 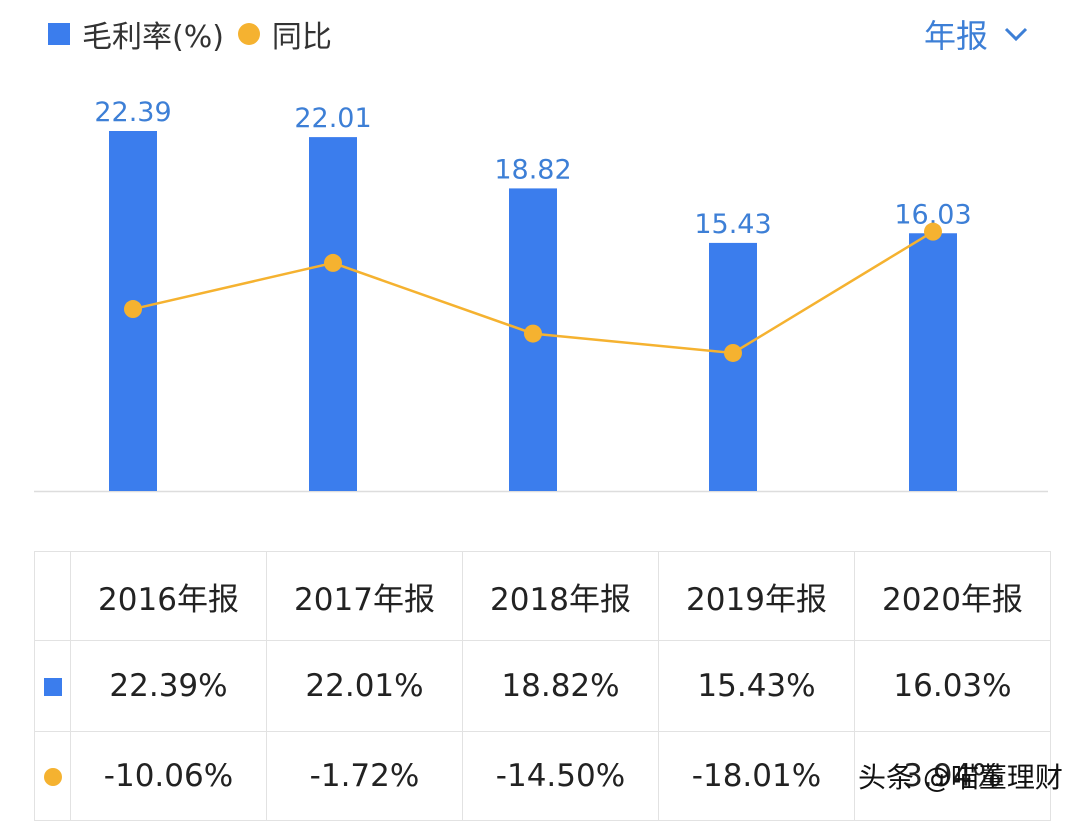 I want to click on legend-circle-marker, so click(x=248, y=34).